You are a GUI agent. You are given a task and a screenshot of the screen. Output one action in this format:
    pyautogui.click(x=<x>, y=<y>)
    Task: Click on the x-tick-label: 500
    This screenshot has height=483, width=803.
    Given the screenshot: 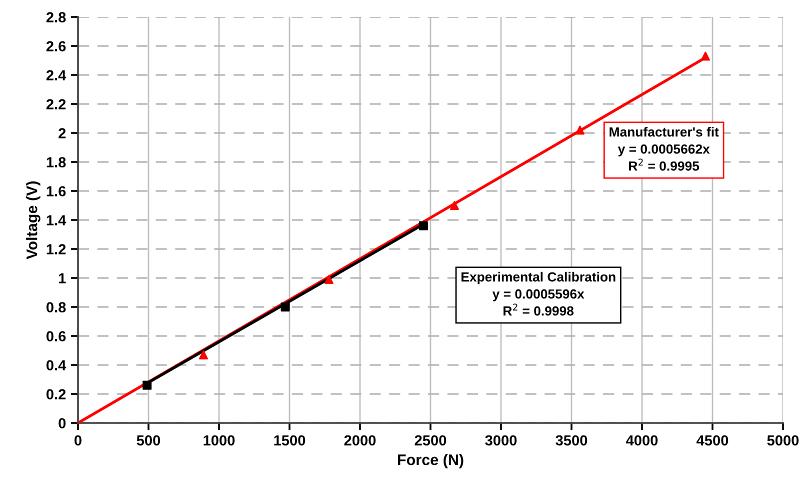 What is the action you would take?
    pyautogui.click(x=148, y=440)
    